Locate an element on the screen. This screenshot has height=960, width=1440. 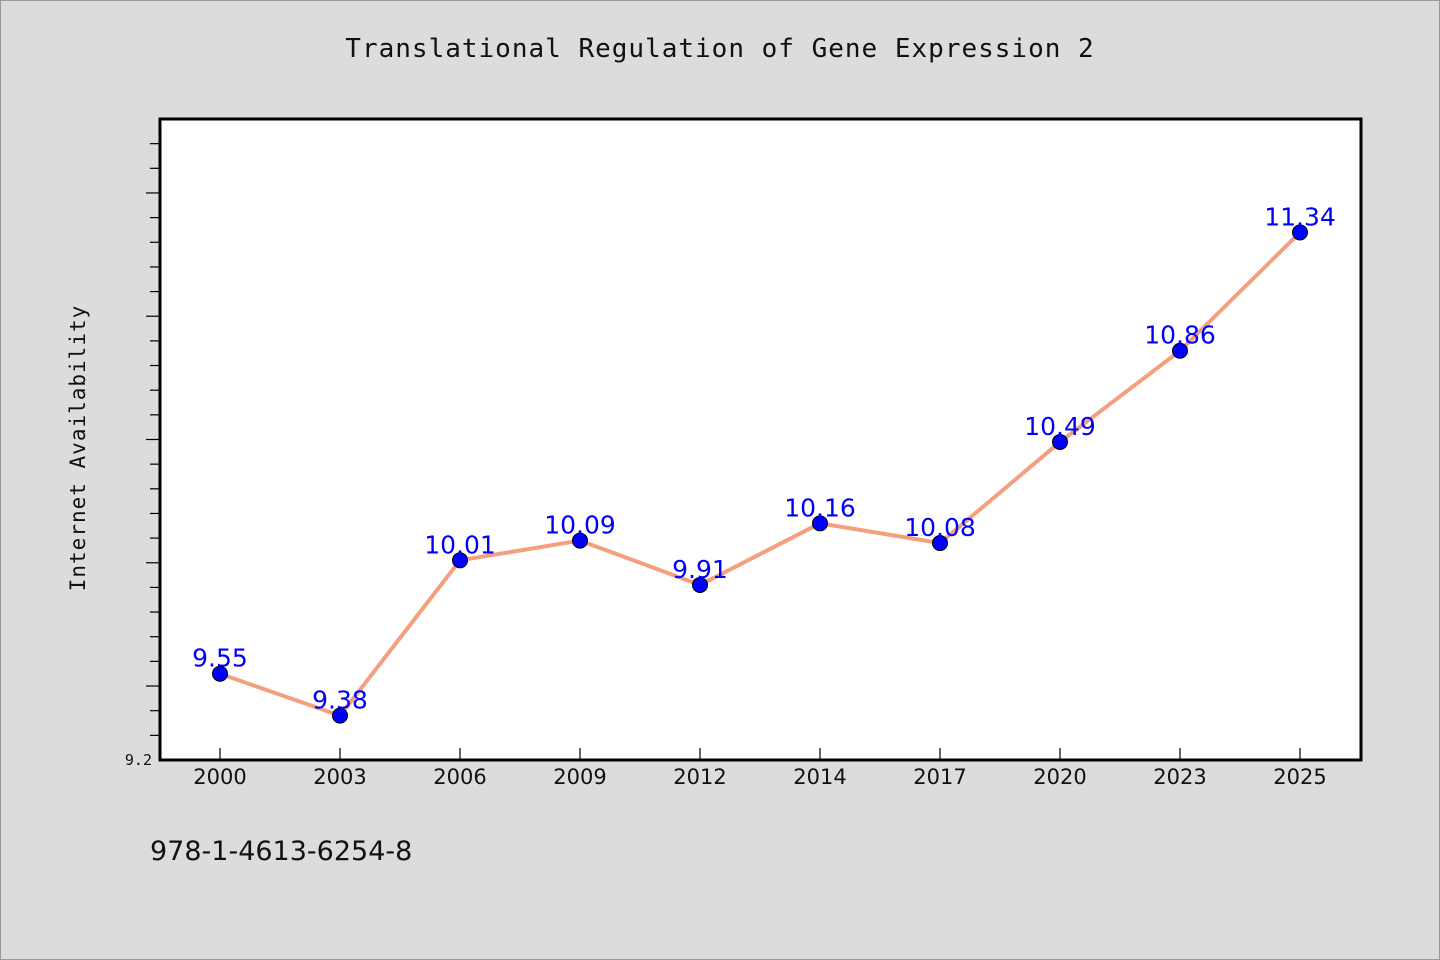
y-tick-label: 9.2 is located at coordinates (138, 760).